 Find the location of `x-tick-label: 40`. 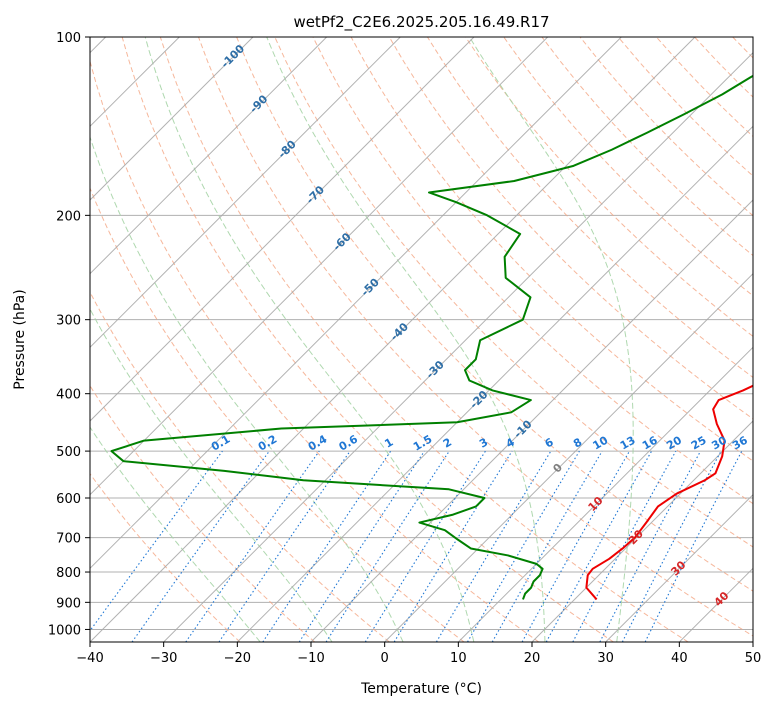

x-tick-label: 40 is located at coordinates (679, 658).